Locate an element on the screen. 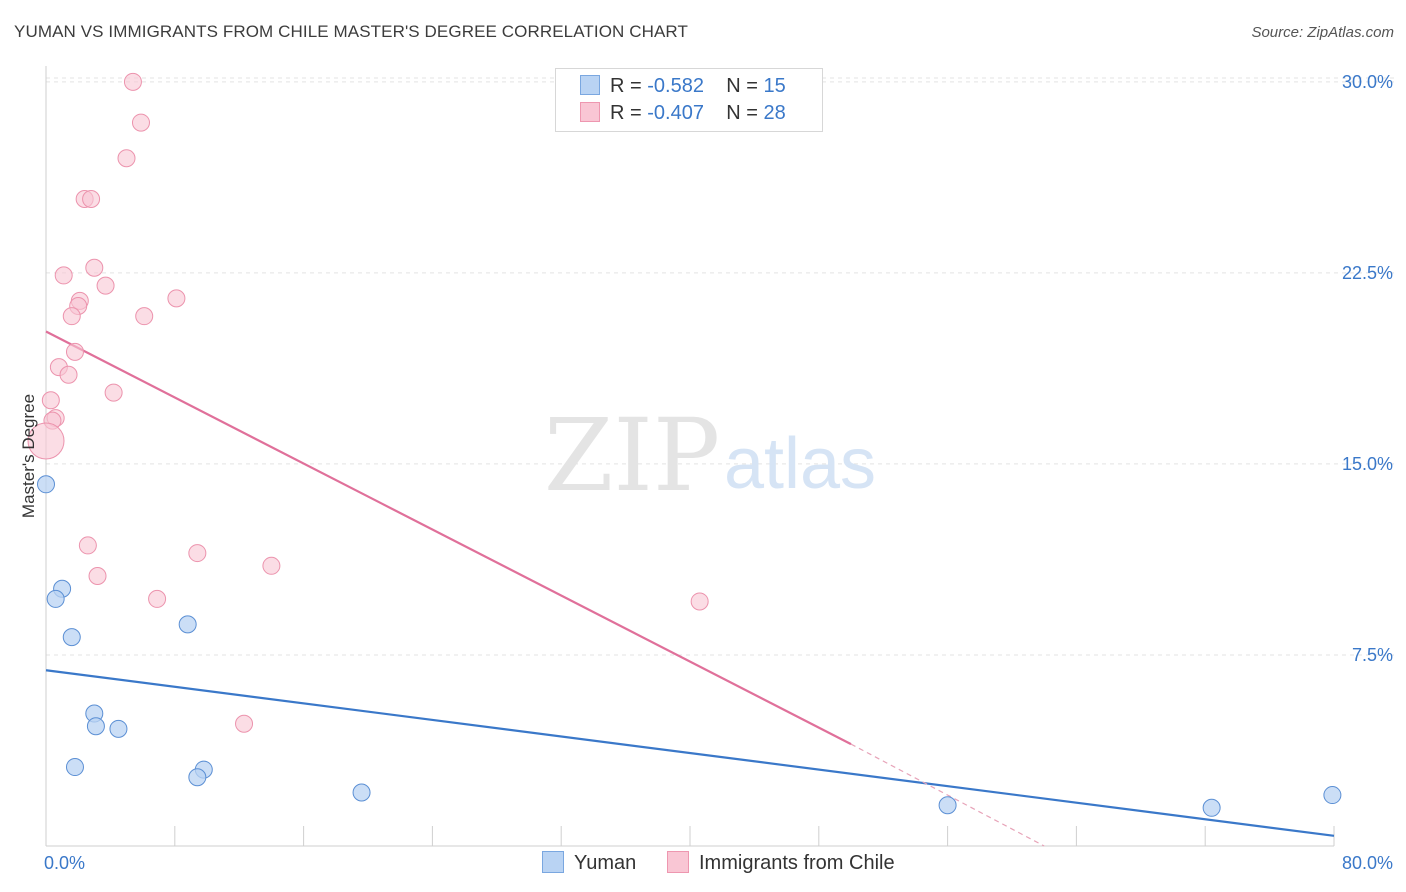  yuman-swatch is located at coordinates (590, 85).